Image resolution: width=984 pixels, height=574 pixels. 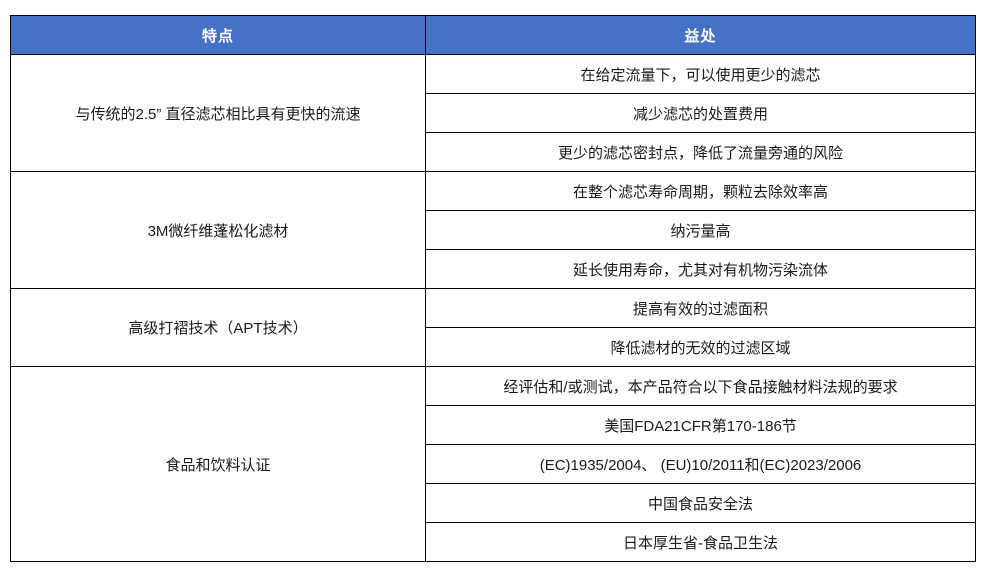 I want to click on benefit-cell: 降低滤材的无效的过滤区域, so click(x=700, y=347).